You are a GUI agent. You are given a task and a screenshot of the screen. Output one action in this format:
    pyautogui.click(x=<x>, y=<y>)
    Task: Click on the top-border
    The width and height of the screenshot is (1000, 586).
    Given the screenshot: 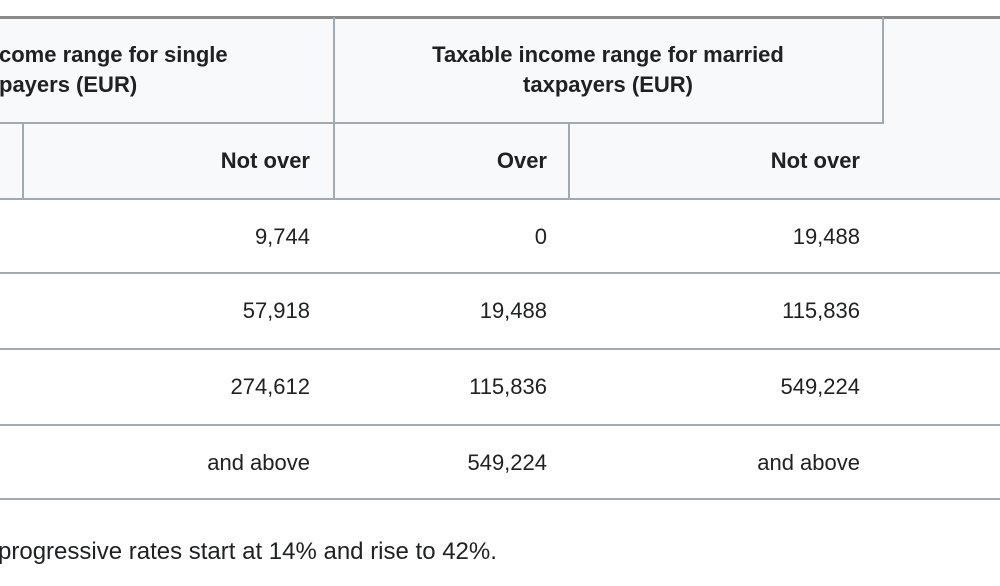 What is the action you would take?
    pyautogui.click(x=500, y=17)
    